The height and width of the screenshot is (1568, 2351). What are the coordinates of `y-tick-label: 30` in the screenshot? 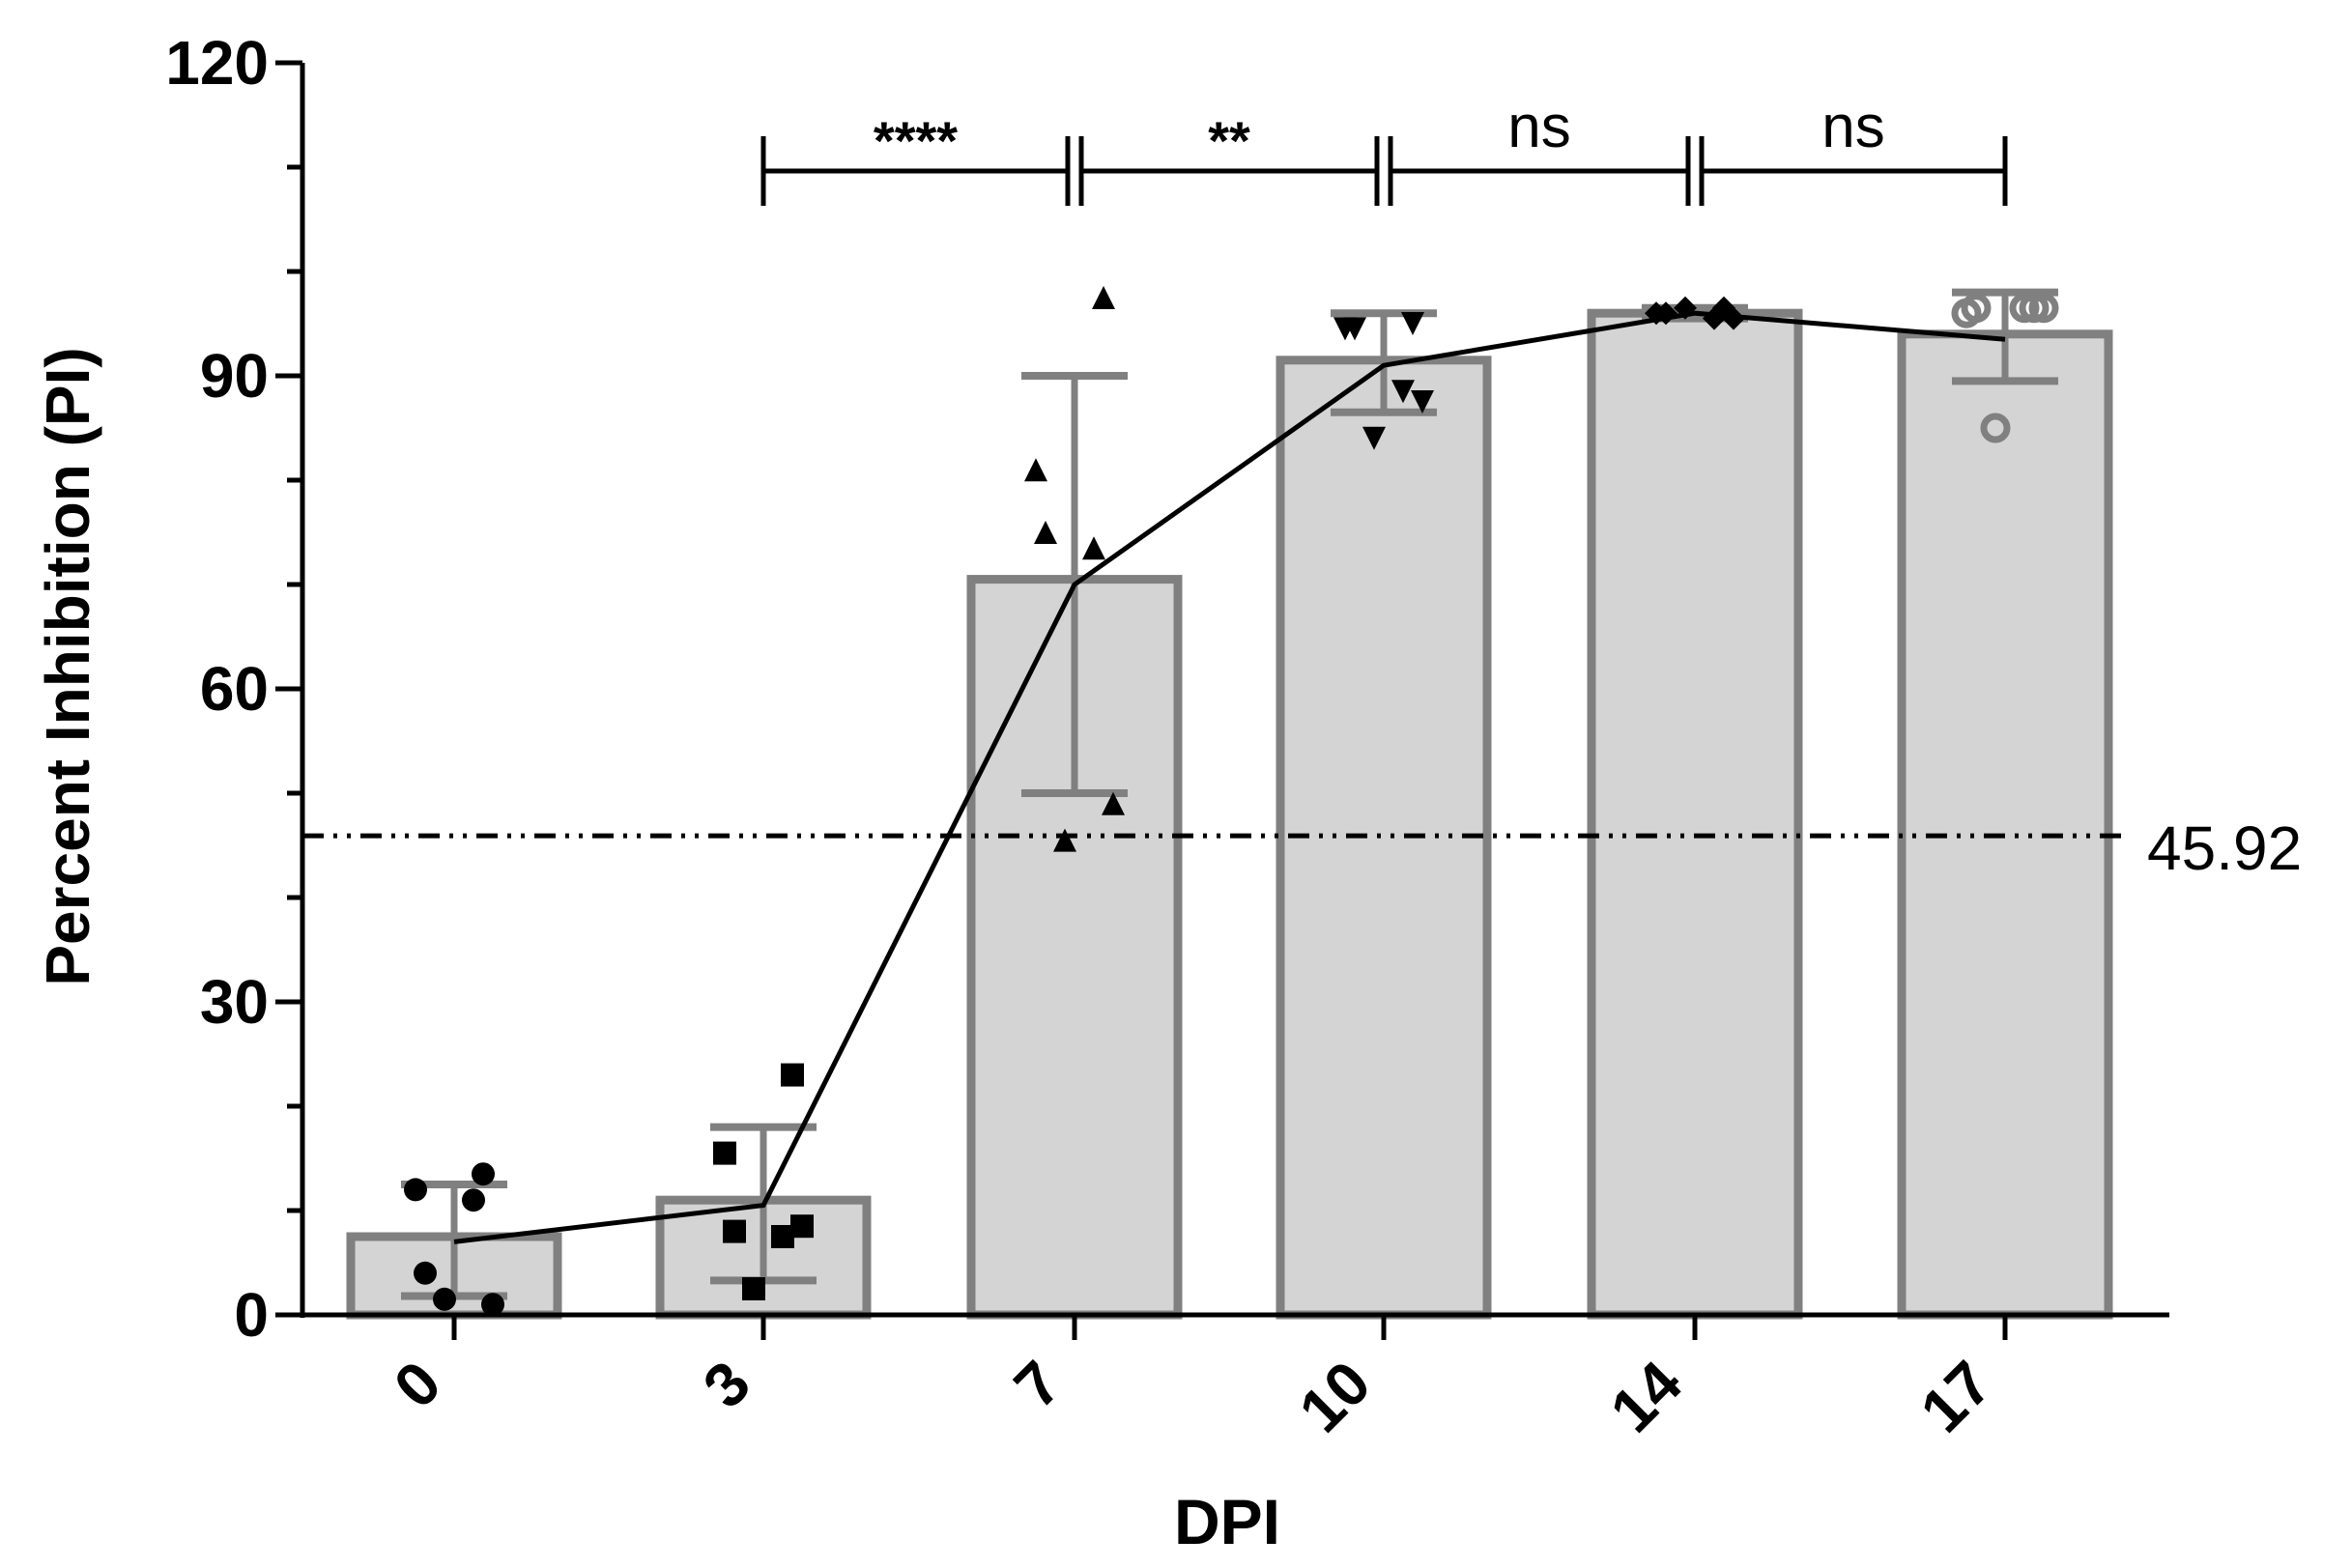 It's located at (234, 1002).